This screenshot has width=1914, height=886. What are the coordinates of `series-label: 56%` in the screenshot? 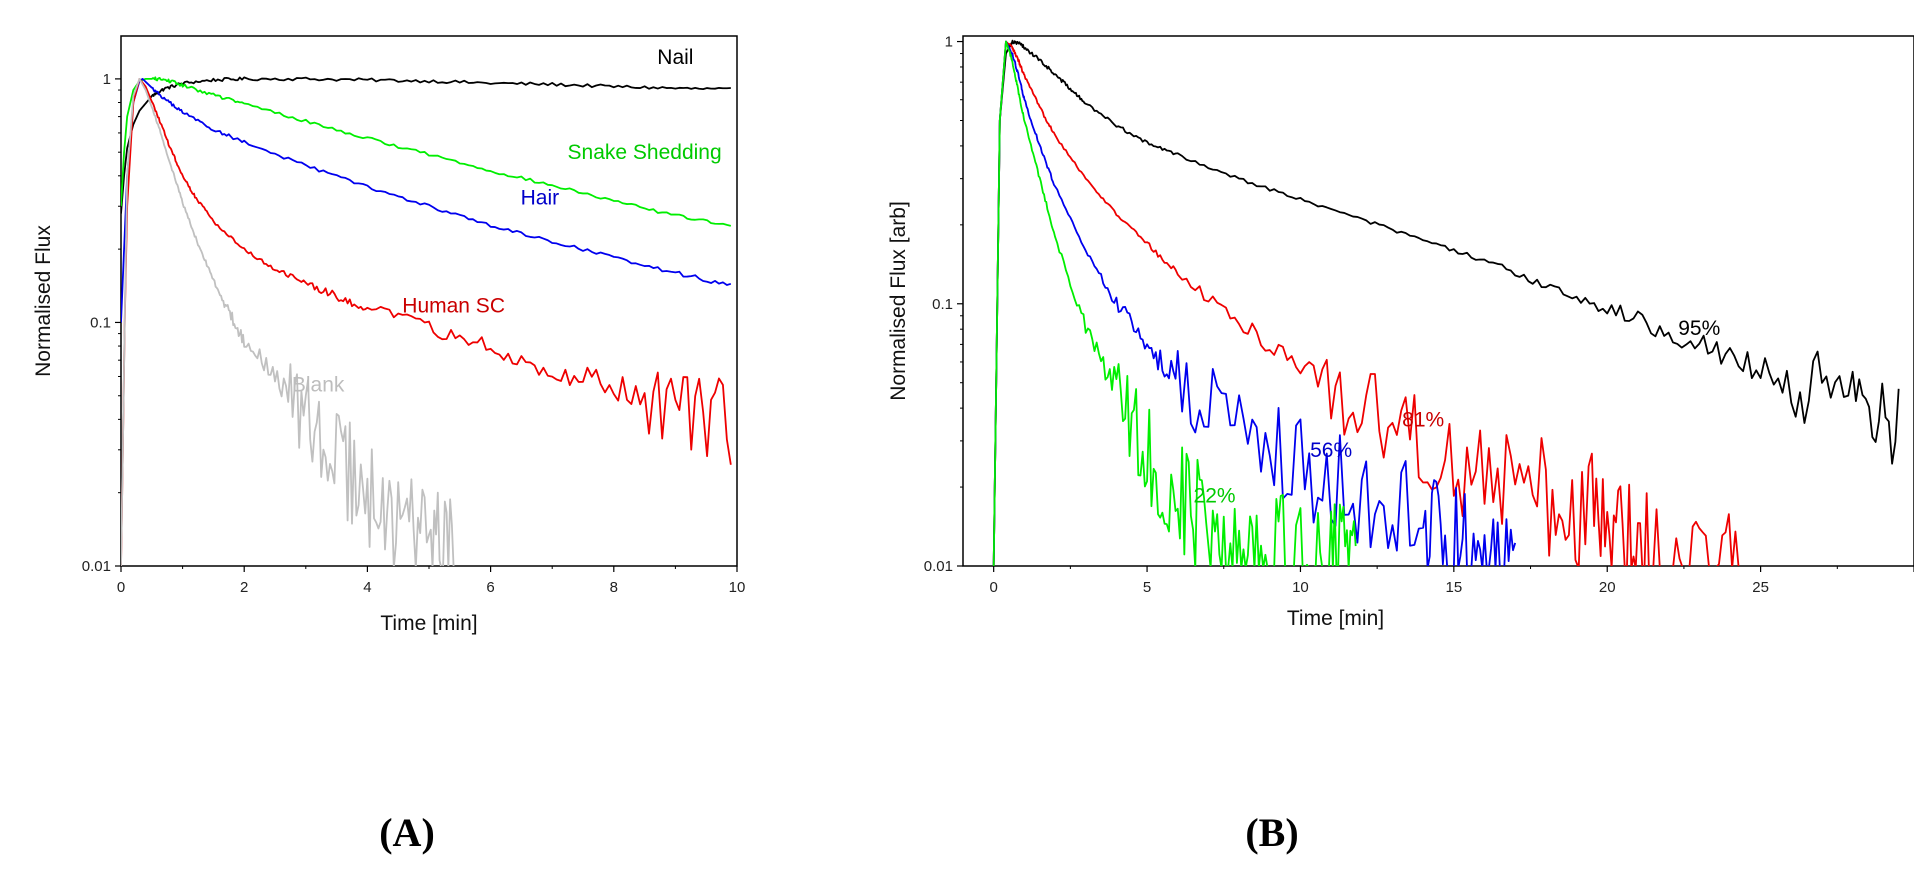 It's located at (1331, 450).